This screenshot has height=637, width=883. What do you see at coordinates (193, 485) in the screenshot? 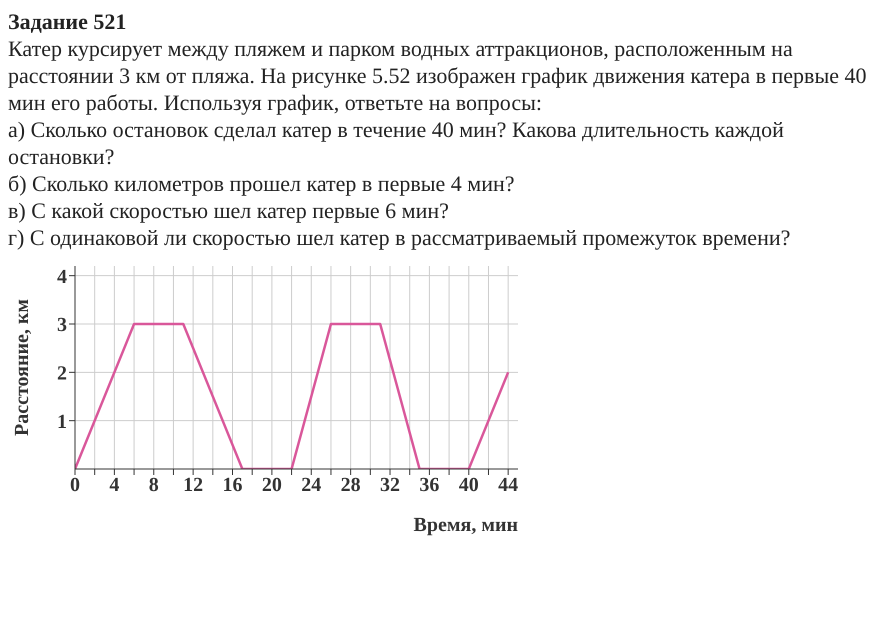
I see `x-tick-label: 12` at bounding box center [193, 485].